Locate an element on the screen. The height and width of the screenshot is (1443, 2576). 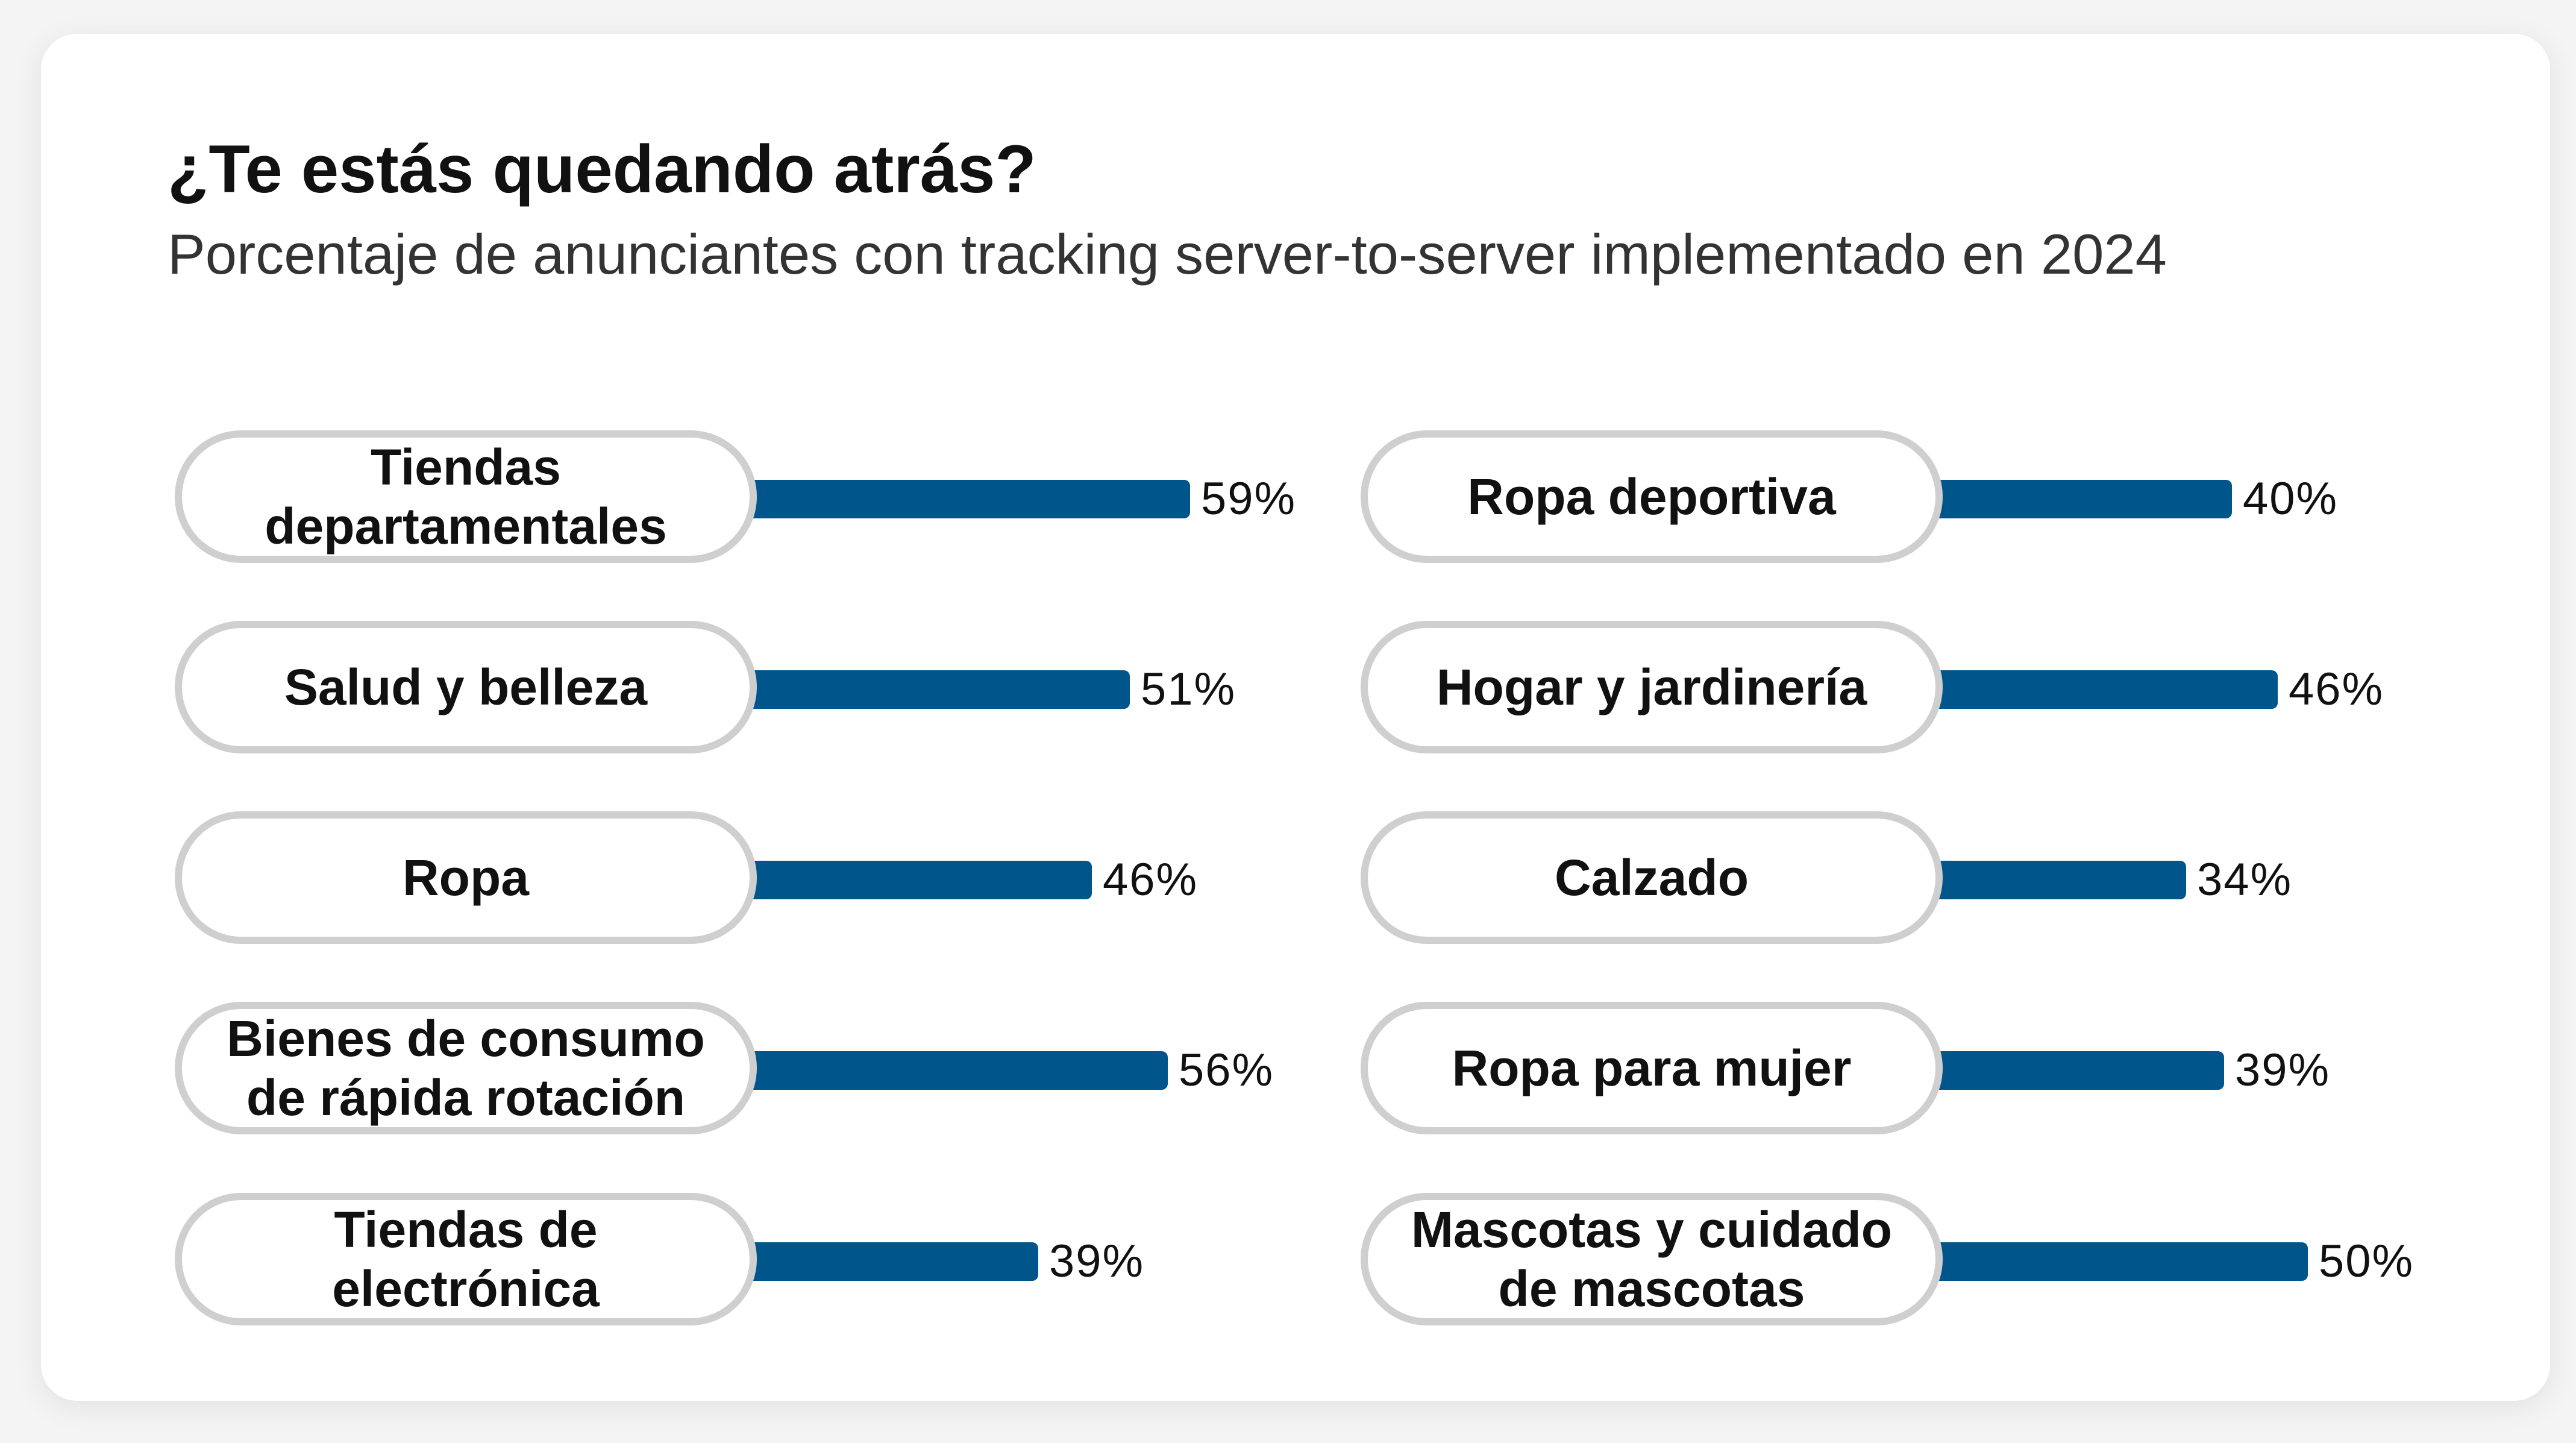
category-pill: Ropa para mujer is located at coordinates (1652, 1068).